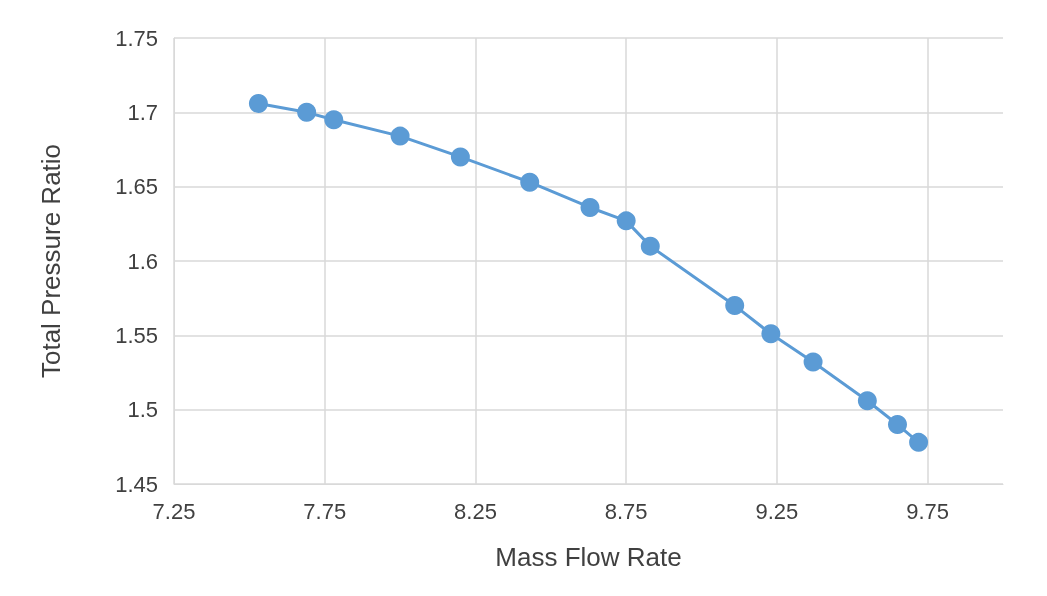 The image size is (1047, 596). I want to click on x-tick-label: 7.25, so click(174, 511).